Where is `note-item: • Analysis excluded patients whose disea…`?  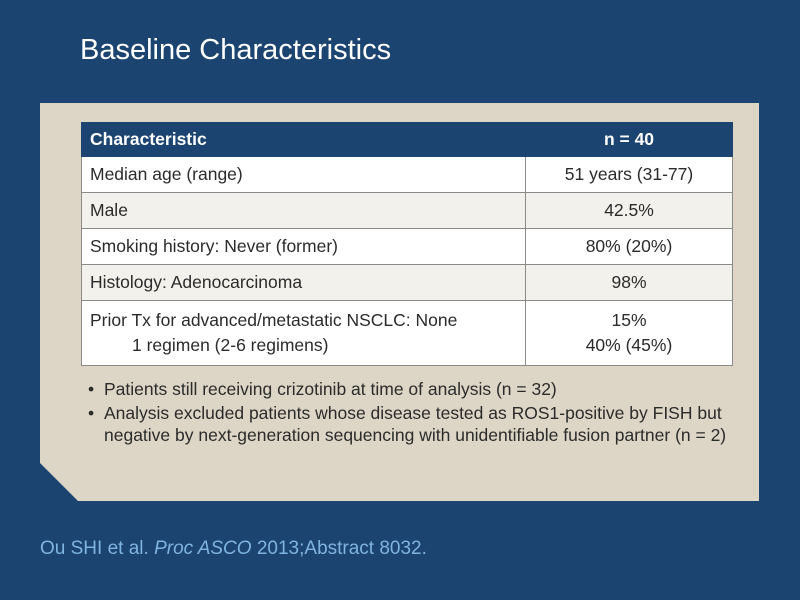 note-item: • Analysis excluded patients whose disea… is located at coordinates (413, 424).